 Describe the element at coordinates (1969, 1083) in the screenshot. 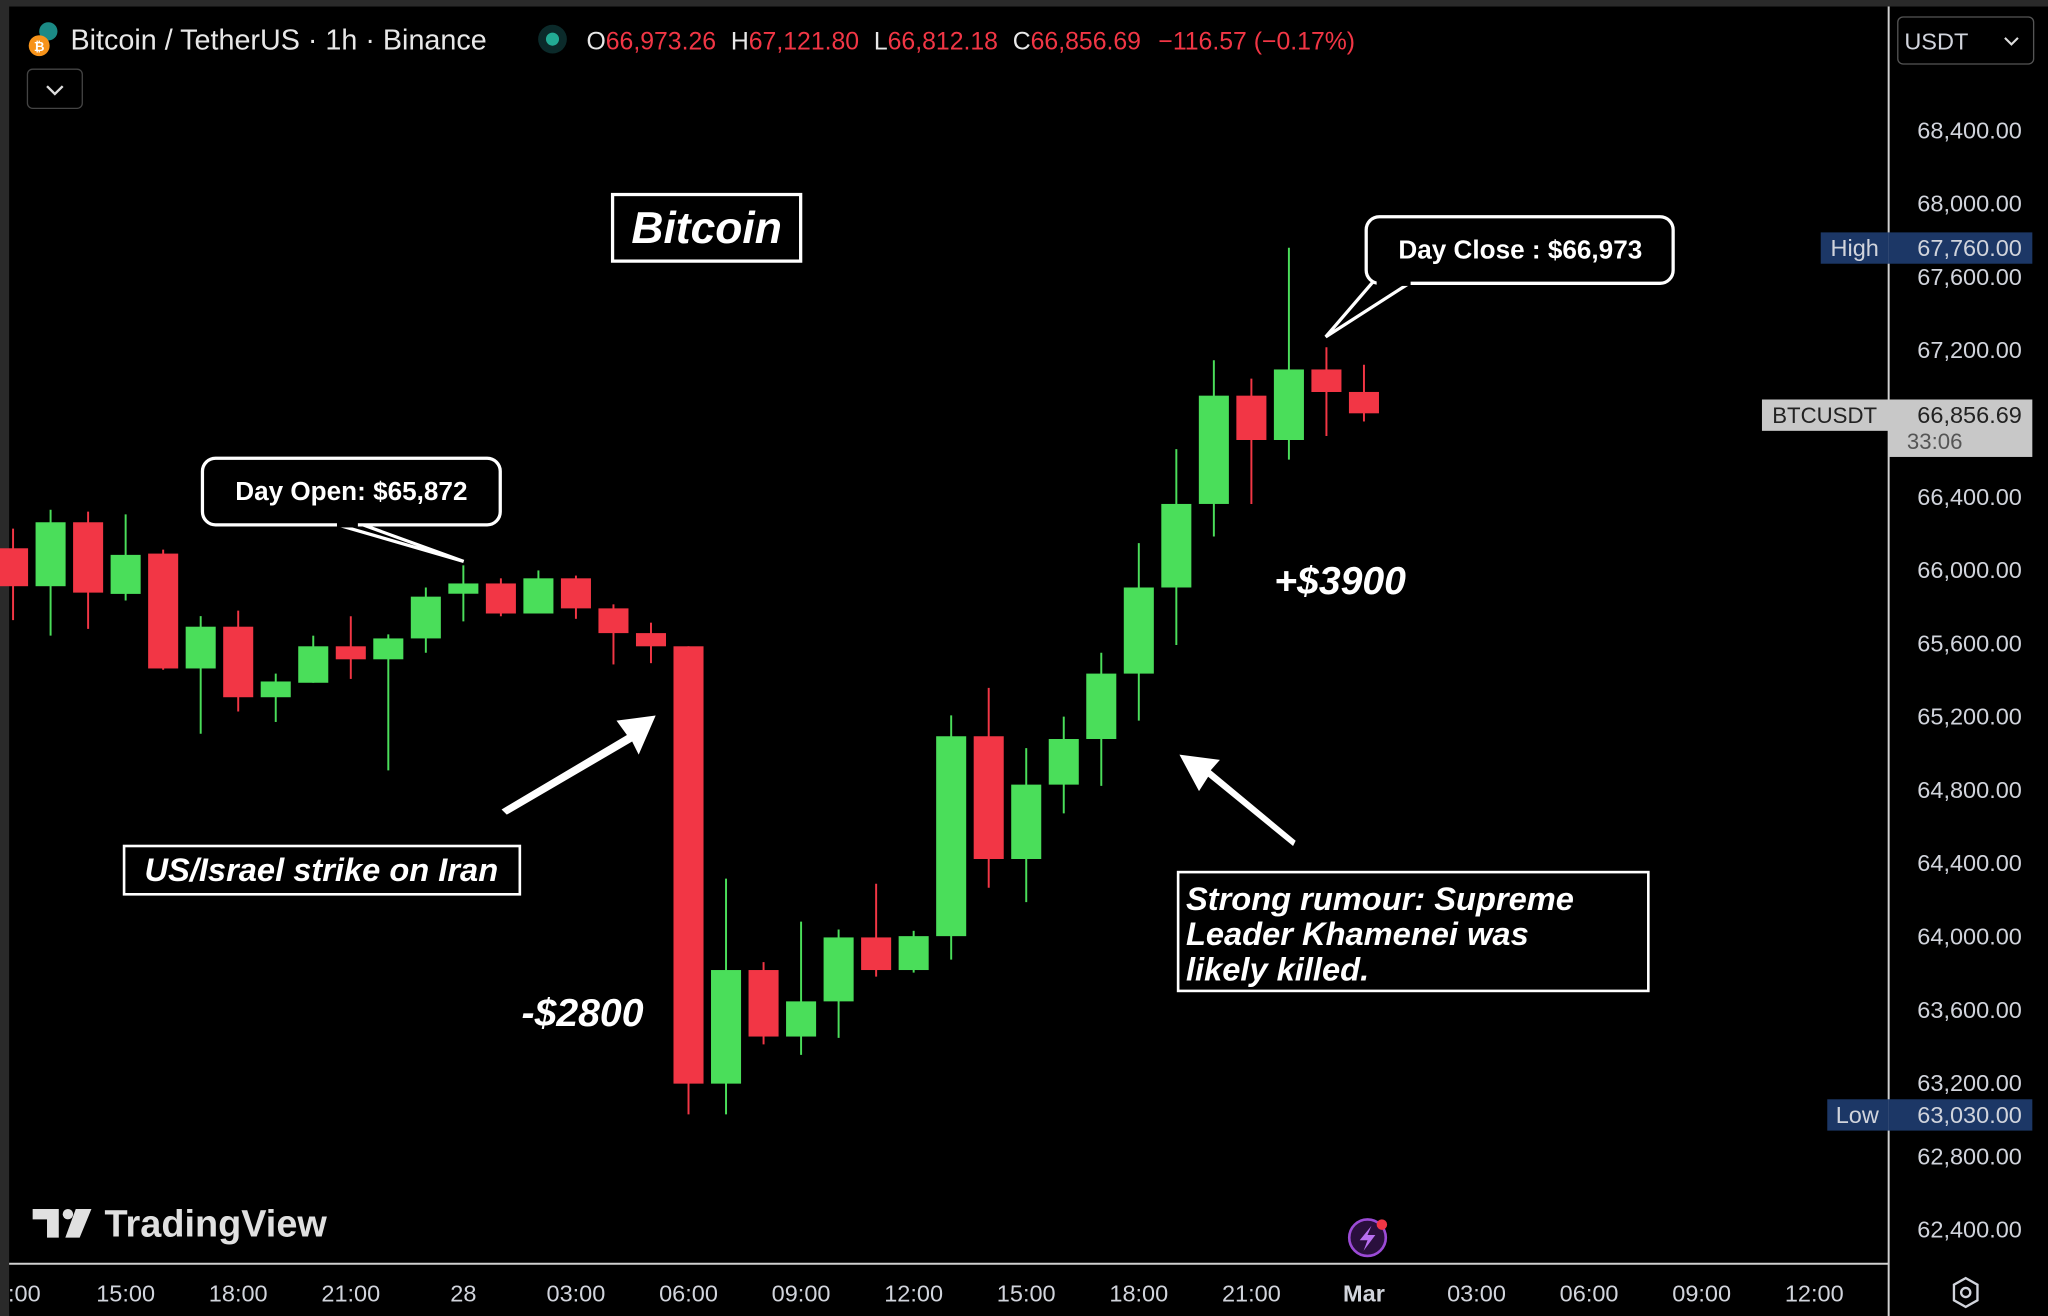

I see `price-tick-label: 63,200.00` at that location.